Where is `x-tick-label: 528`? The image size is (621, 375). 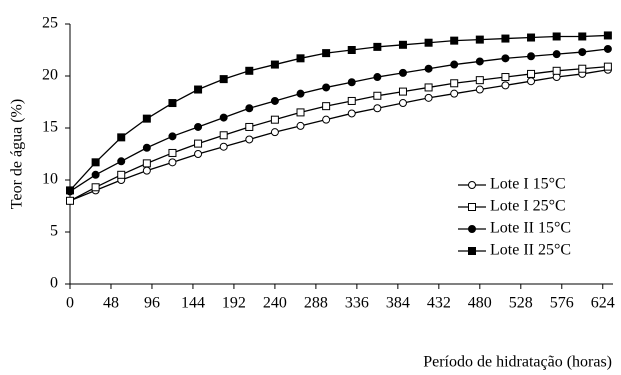
x-tick-label: 528 is located at coordinates (521, 303).